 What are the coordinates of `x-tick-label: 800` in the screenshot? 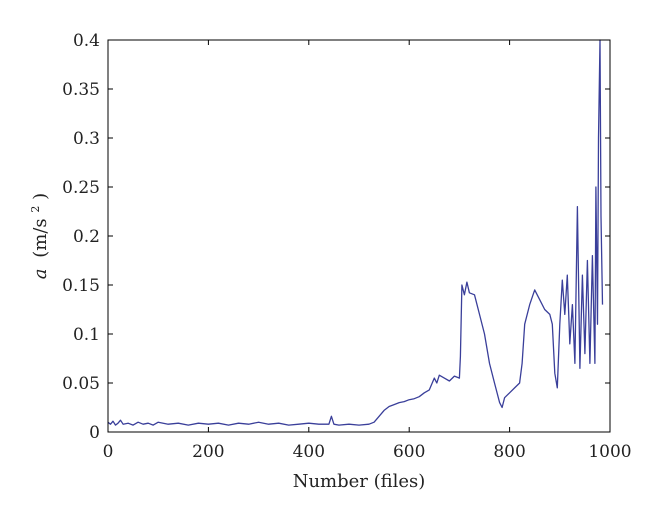 It's located at (509, 452).